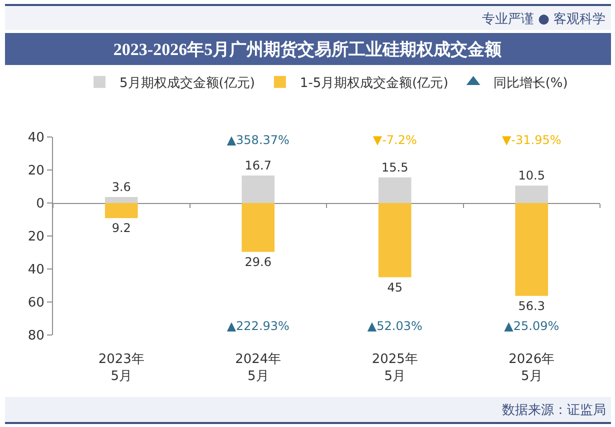 This screenshot has height=427, width=615. Describe the element at coordinates (554, 410) in the screenshot. I see `source-note: 数据来源：证监局` at that location.